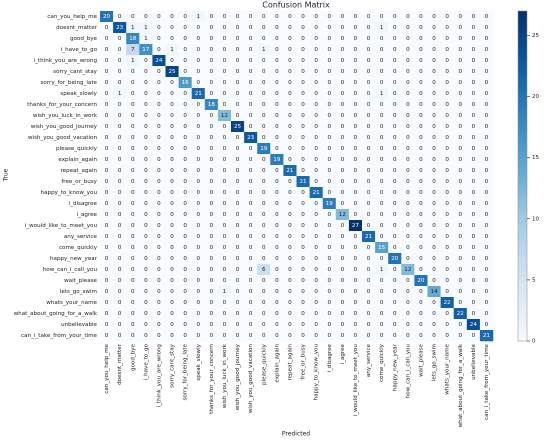 This screenshot has height=444, width=550. I want to click on cell-label: 24, so click(159, 61).